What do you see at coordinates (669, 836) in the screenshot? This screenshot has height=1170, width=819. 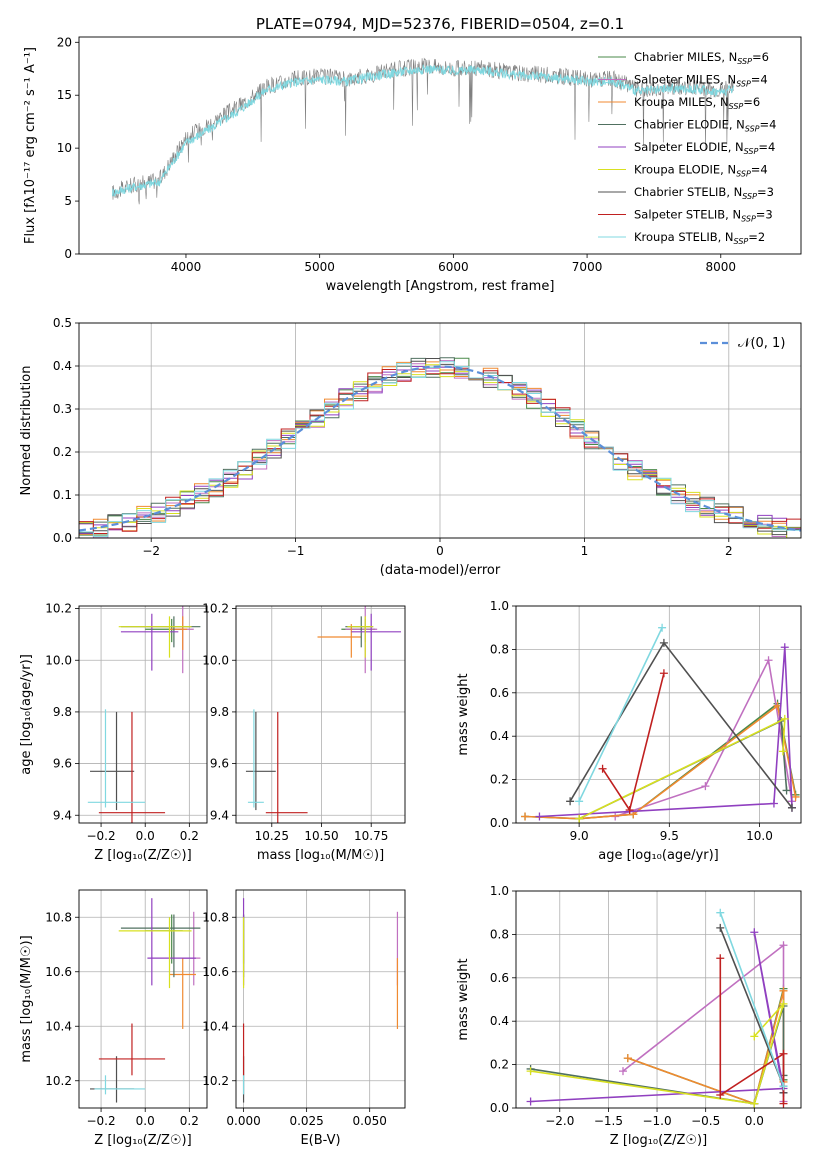 I see `x-tick-label: 9.5` at bounding box center [669, 836].